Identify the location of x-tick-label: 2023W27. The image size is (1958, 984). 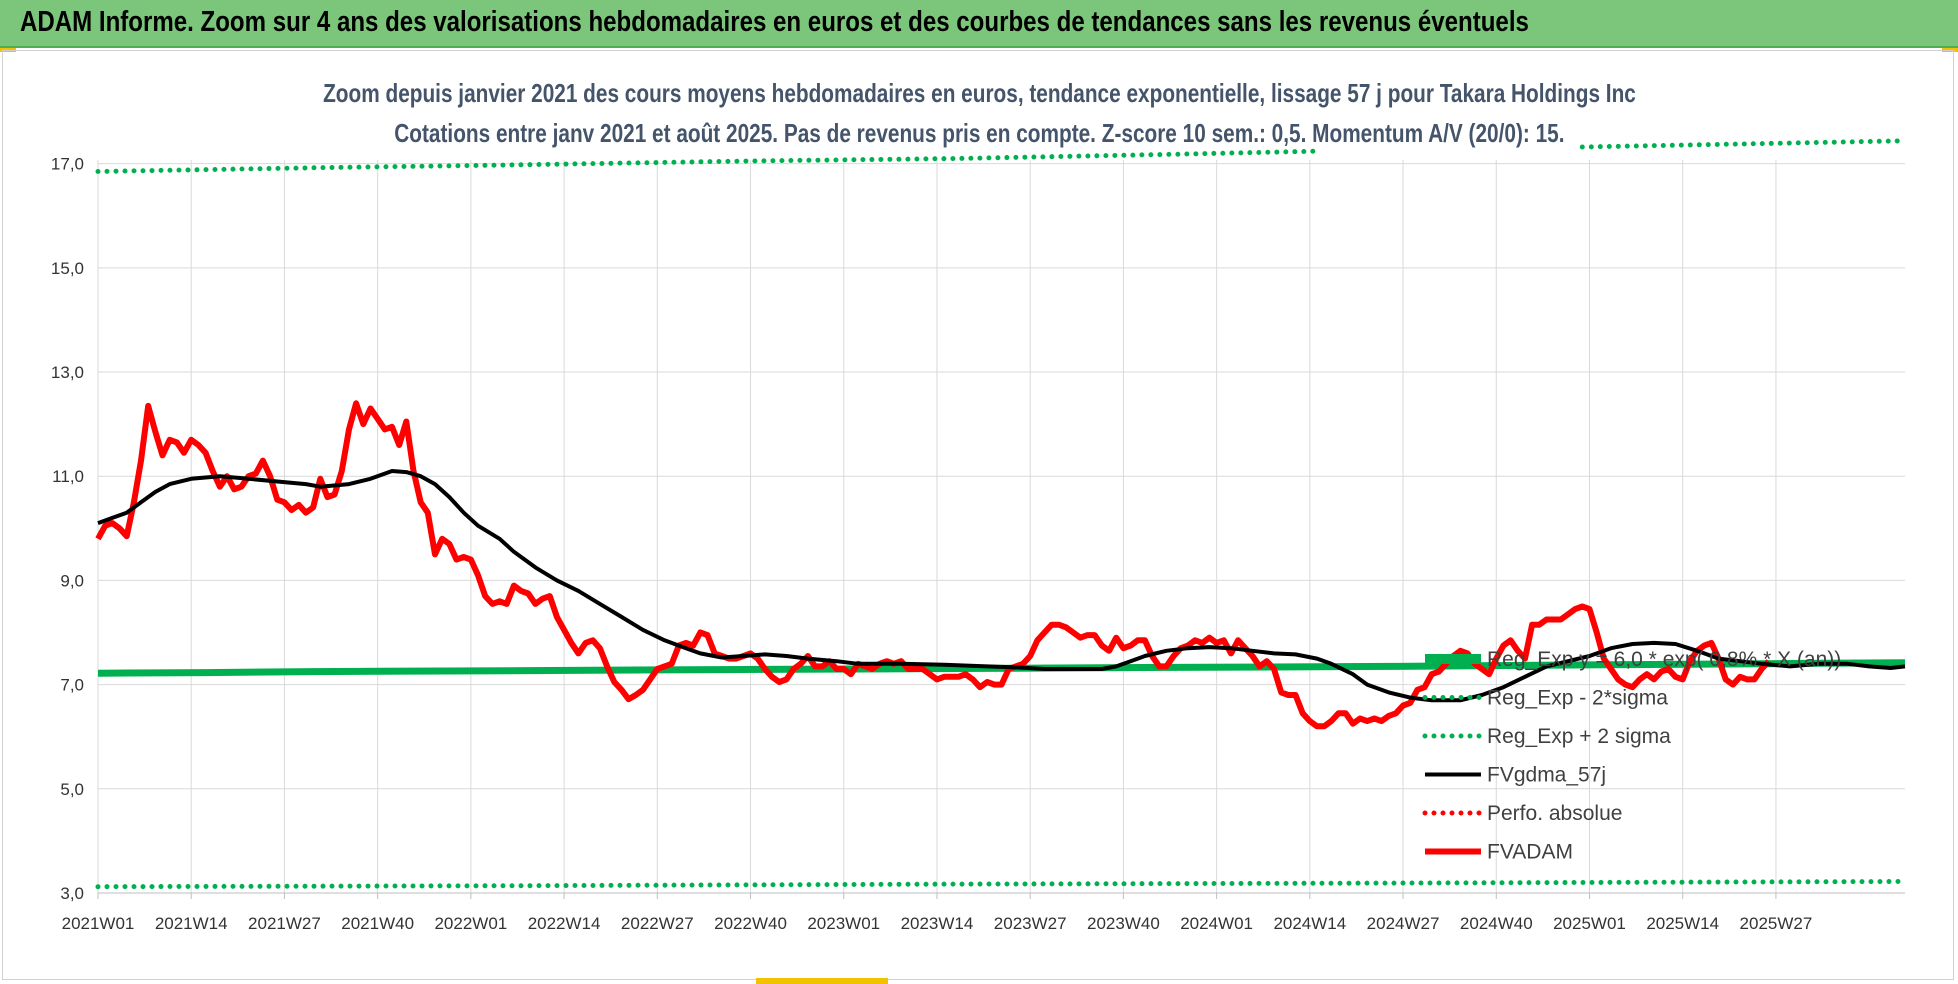
(1030, 923).